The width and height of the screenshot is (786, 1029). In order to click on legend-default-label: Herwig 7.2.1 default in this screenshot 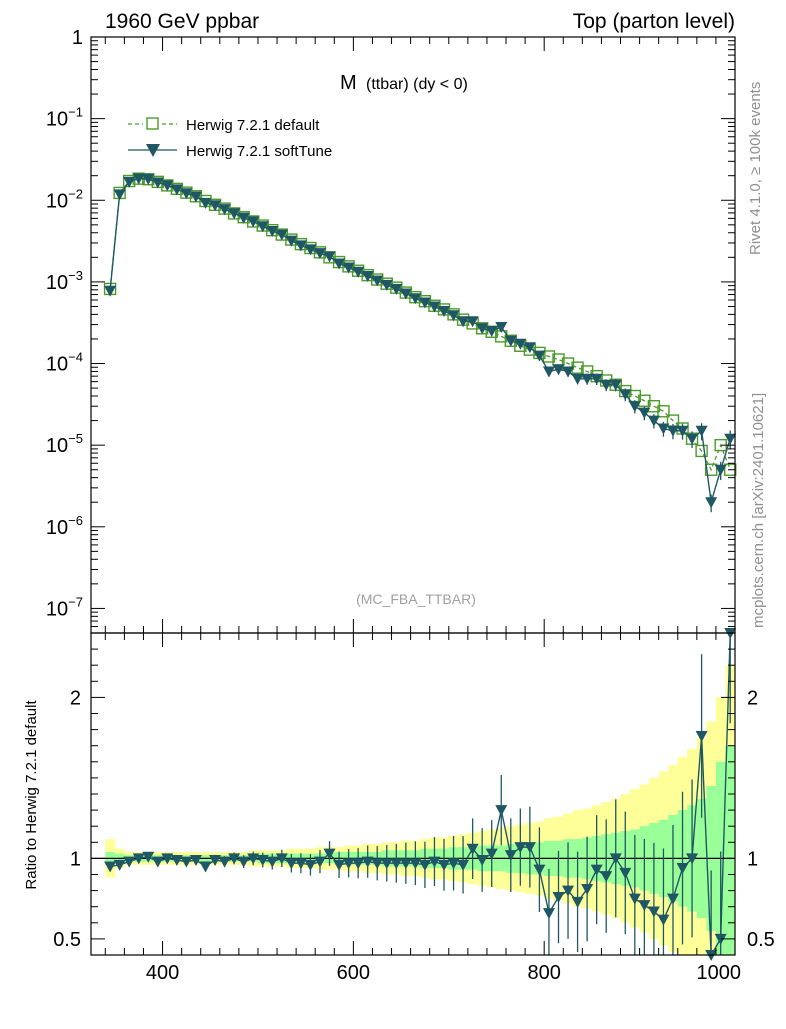, I will do `click(253, 125)`.